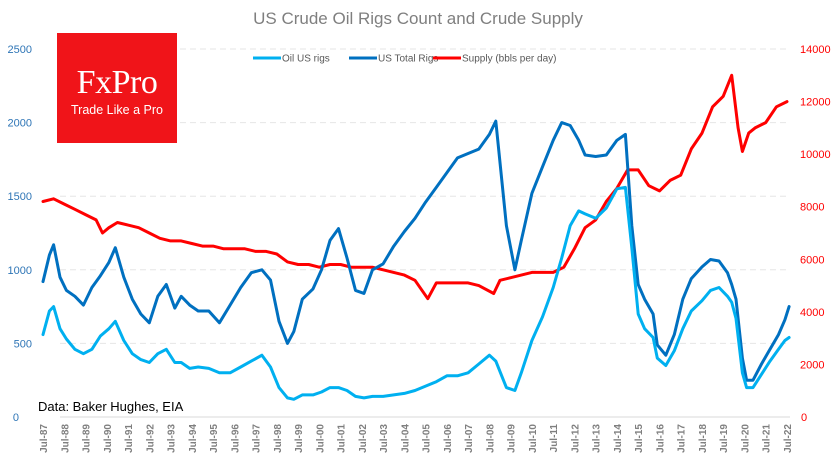 The width and height of the screenshot is (836, 470). Describe the element at coordinates (23, 344) in the screenshot. I see `left-tick-label: 500` at that location.